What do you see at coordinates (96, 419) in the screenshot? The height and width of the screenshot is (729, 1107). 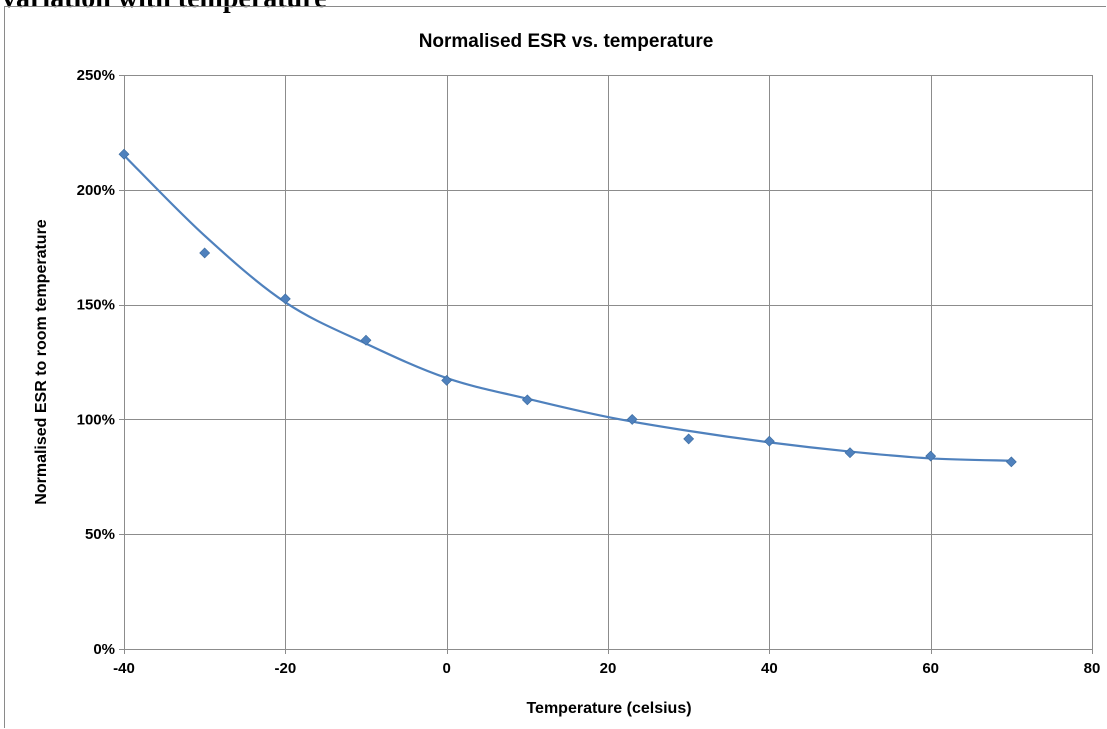 I see `y-tick-label: 100%` at bounding box center [96, 419].